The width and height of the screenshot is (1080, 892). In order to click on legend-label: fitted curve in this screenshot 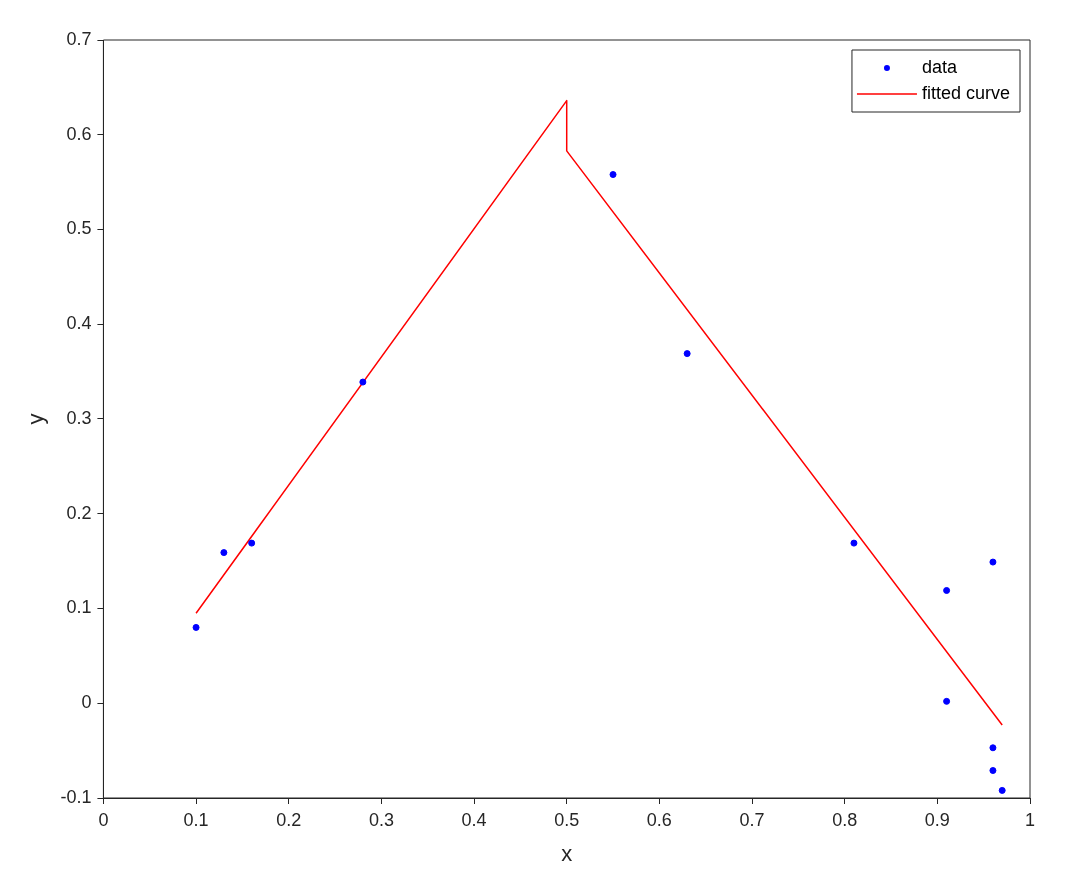, I will do `click(966, 92)`.